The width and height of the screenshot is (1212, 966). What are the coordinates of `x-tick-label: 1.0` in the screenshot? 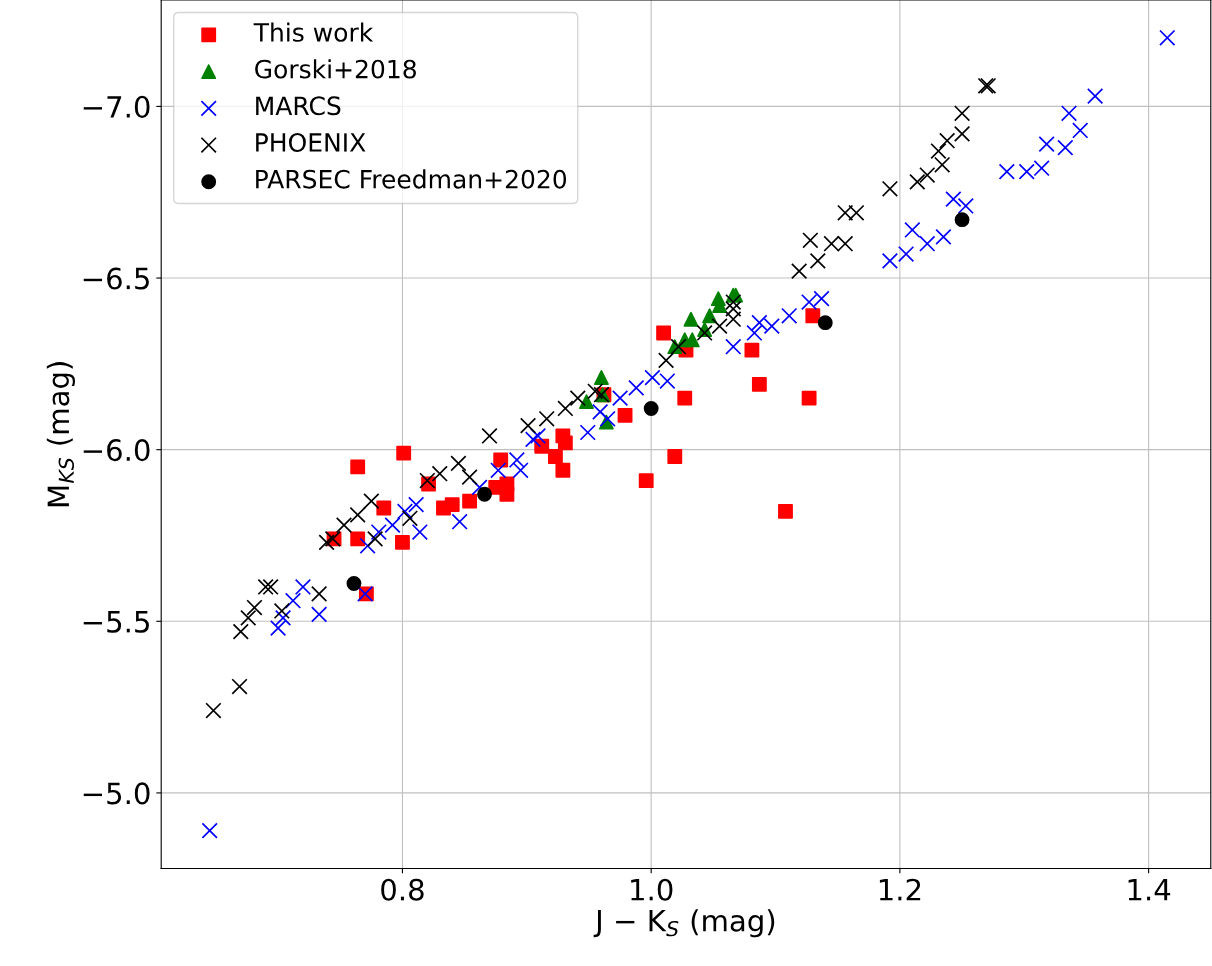 It's located at (652, 889).